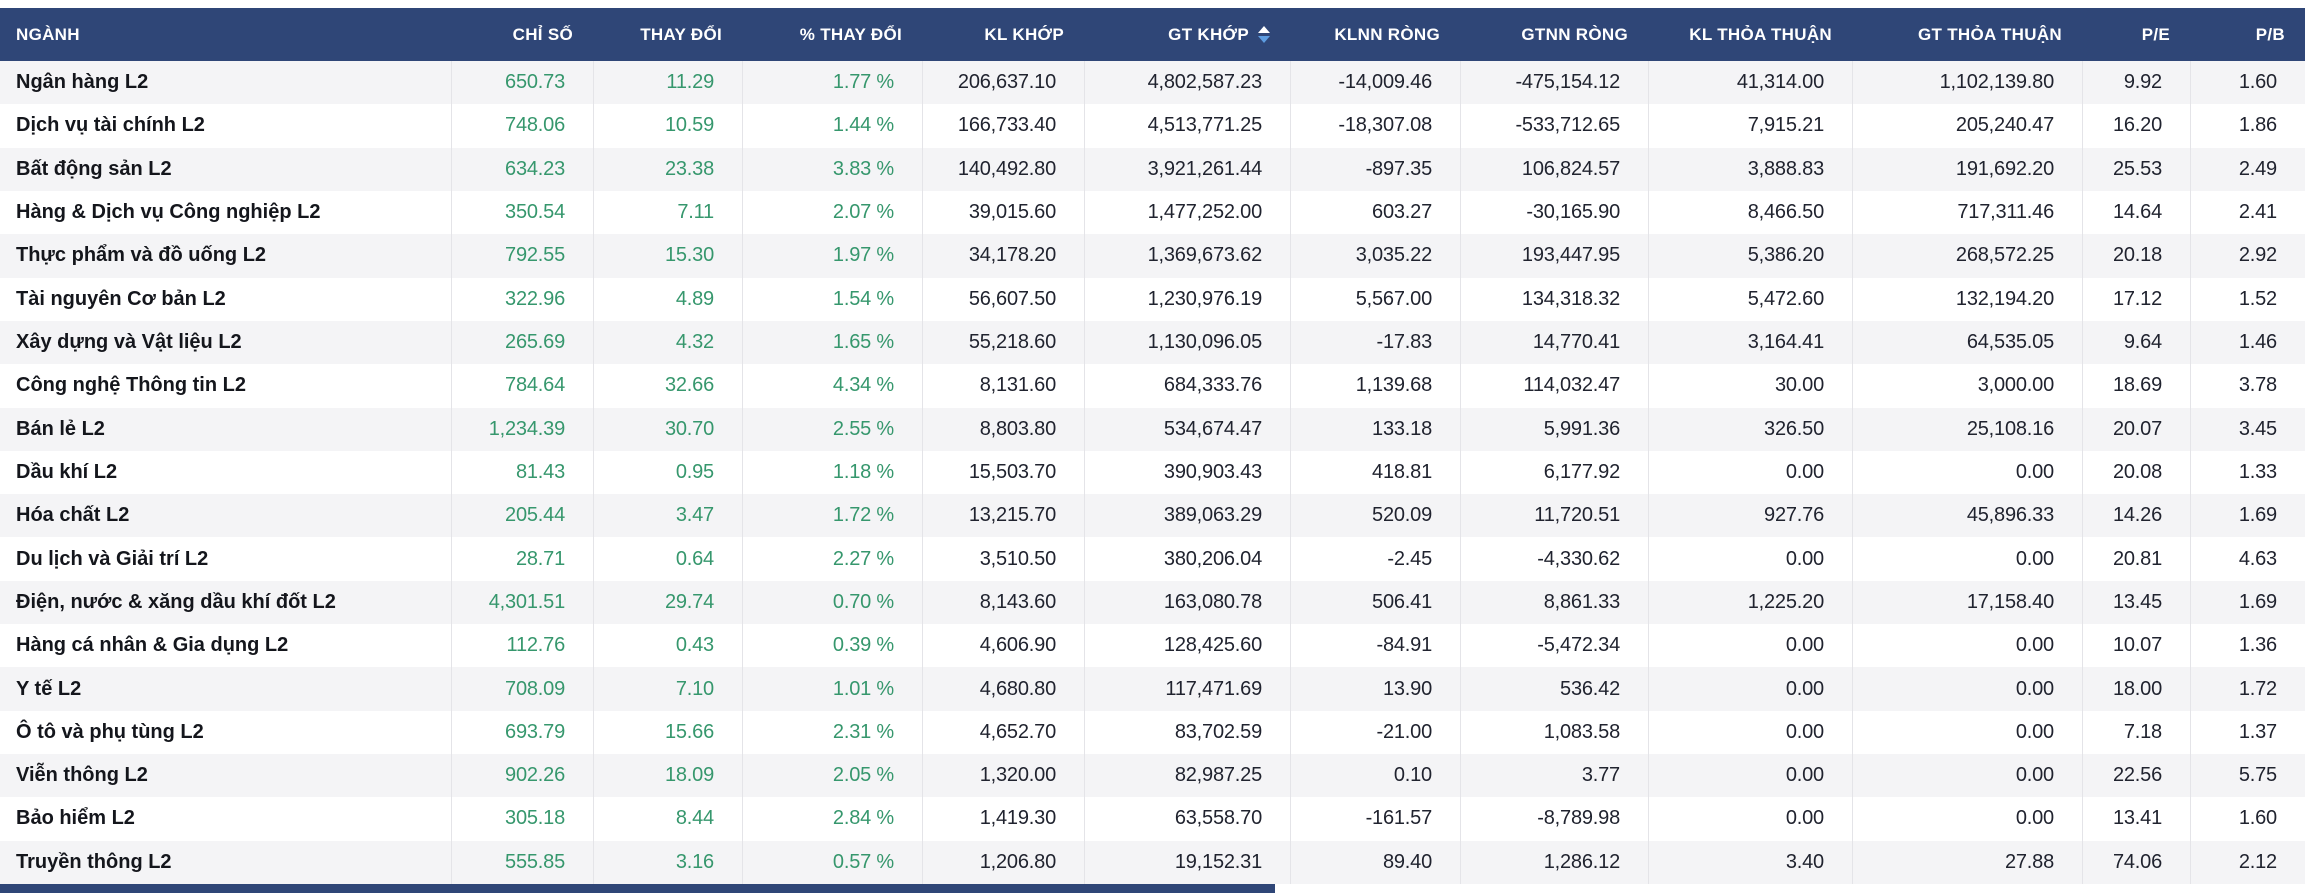 The width and height of the screenshot is (2305, 893). Describe the element at coordinates (1187, 212) in the screenshot. I see `cell-gt-khop: 1,477,252.00` at that location.